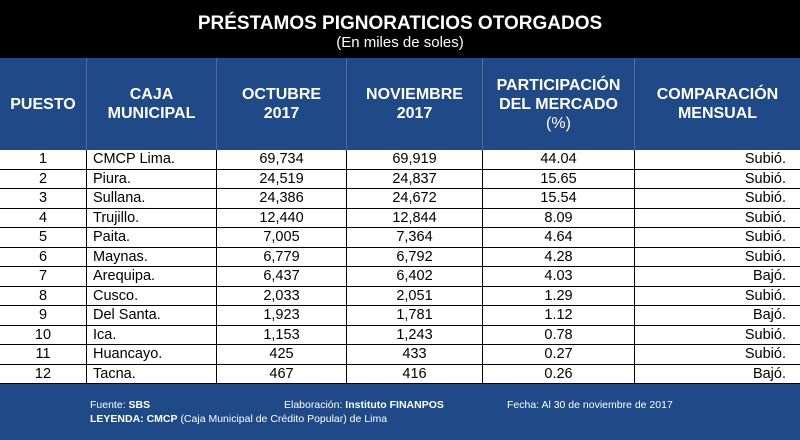  What do you see at coordinates (281, 94) in the screenshot?
I see `header-octubre-line1: OCTUBRE` at bounding box center [281, 94].